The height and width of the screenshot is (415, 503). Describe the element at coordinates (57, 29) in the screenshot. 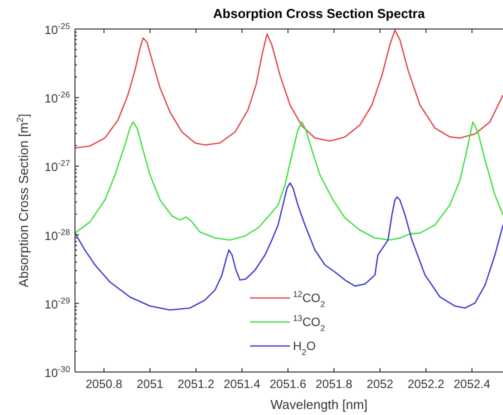

I see `y-tick-label: 10$^{-25}$` at that location.